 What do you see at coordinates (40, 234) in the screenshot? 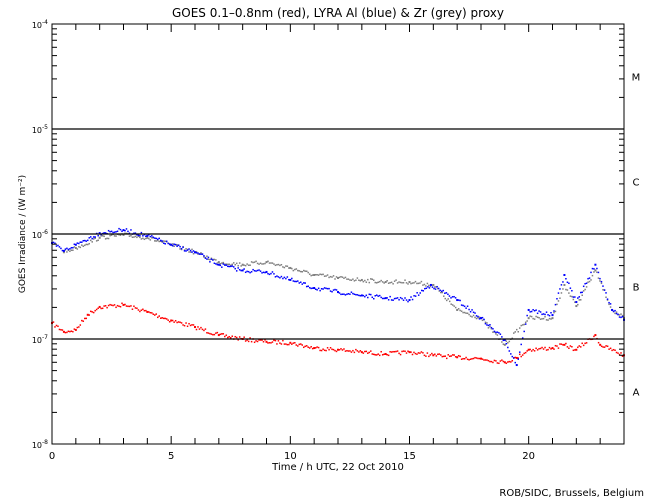
I see `y-tick-label: 10-6` at bounding box center [40, 234].